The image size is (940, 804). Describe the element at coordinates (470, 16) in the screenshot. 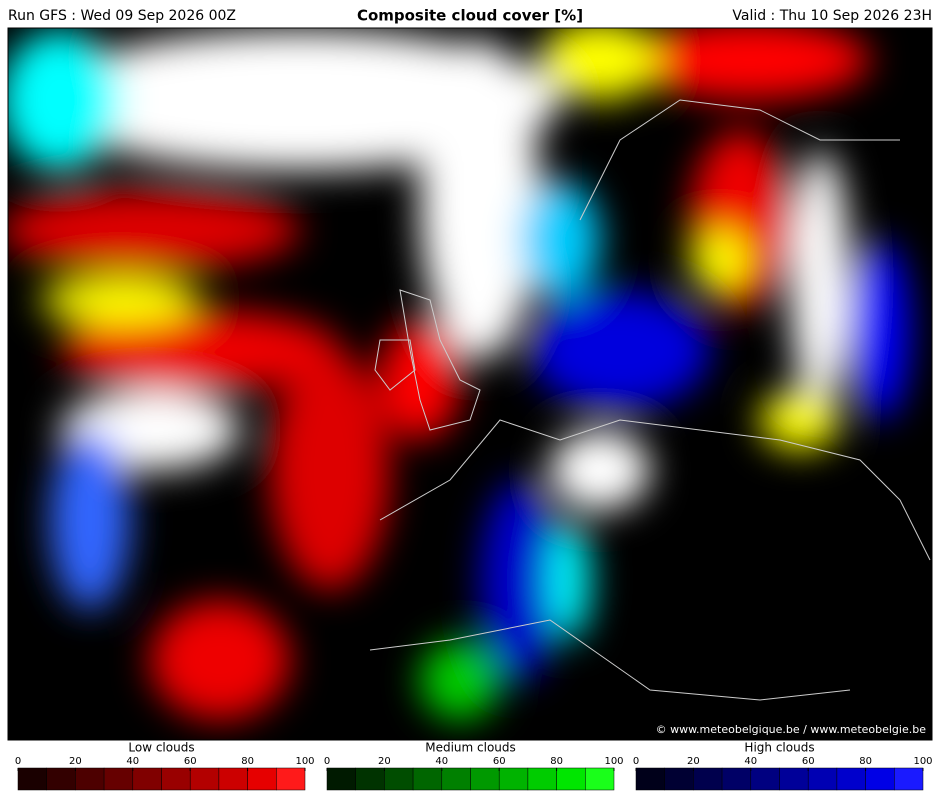

I see `map-title: Composite cloud cover [%]` at that location.